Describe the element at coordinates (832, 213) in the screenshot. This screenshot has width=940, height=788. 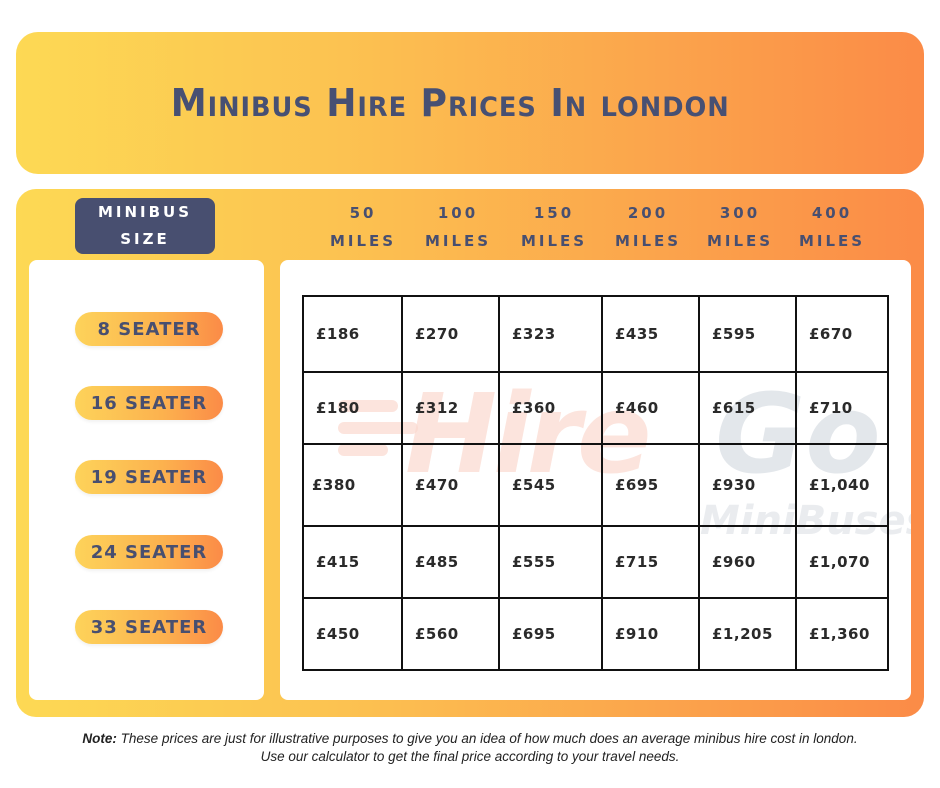
I see `column-header-value: 400` at that location.